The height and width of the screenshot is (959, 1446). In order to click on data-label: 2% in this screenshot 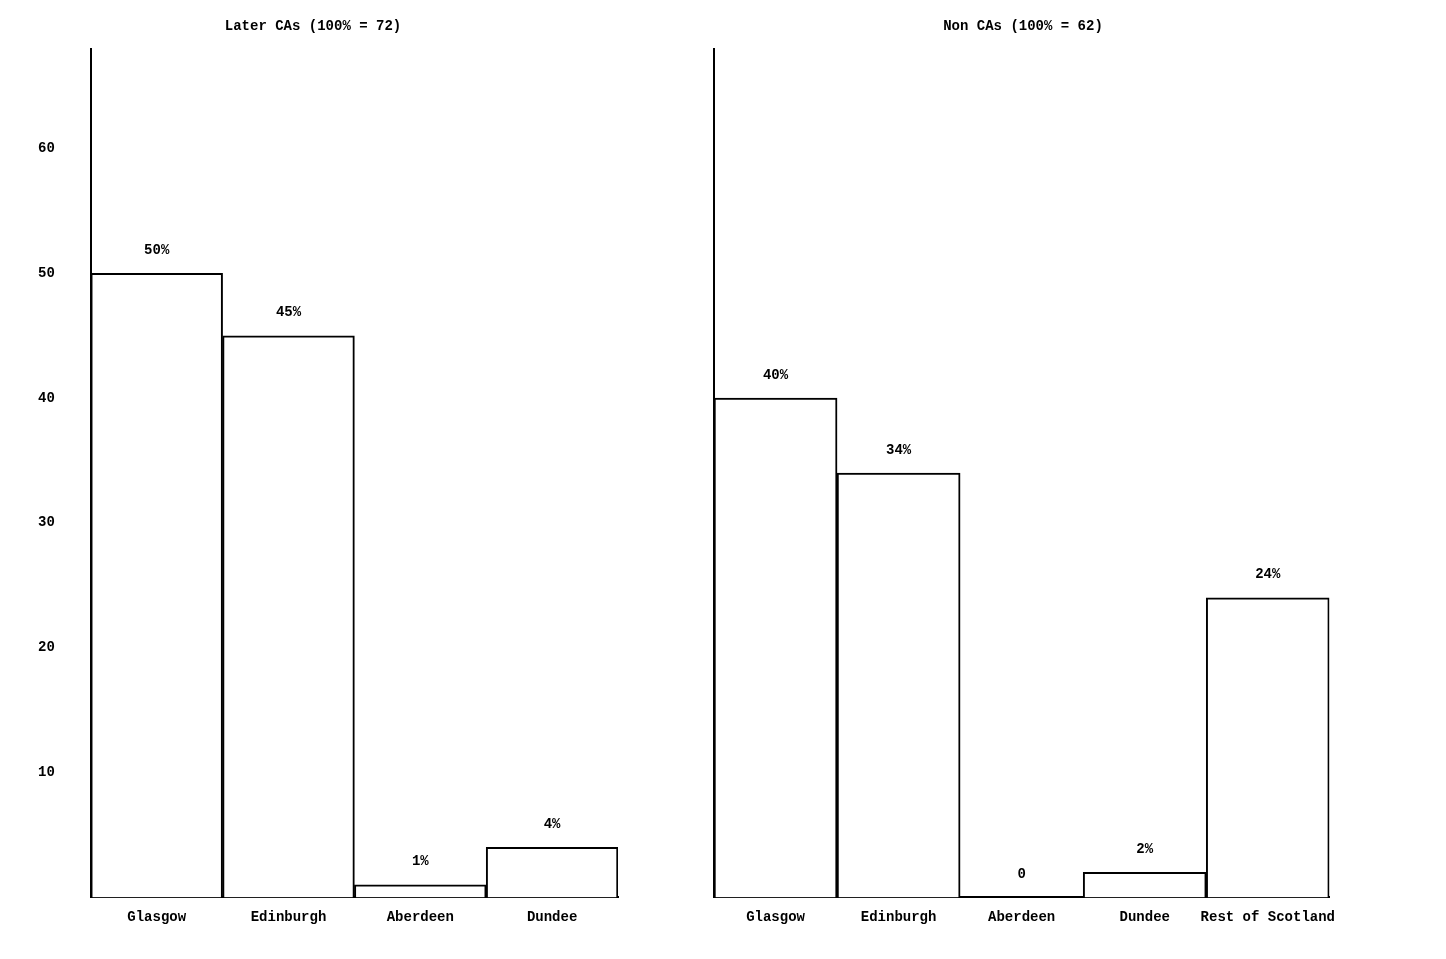, I will do `click(1145, 848)`.